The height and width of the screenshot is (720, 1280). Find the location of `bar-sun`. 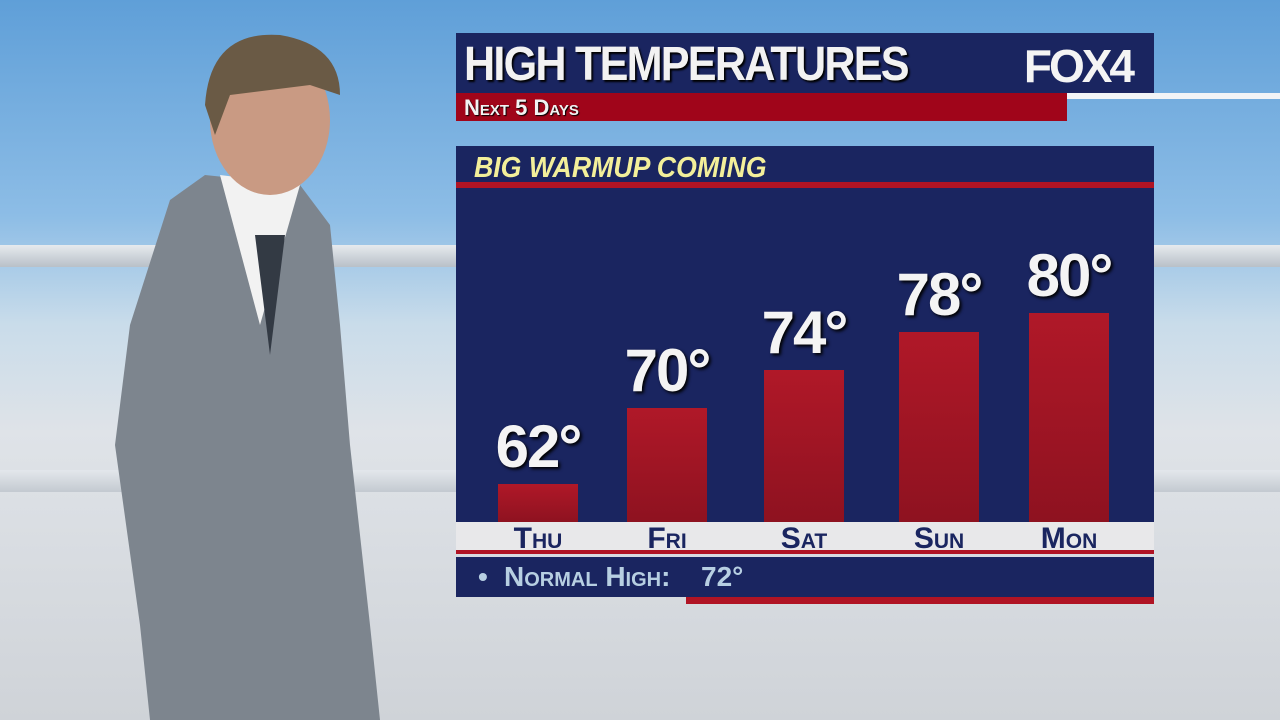

bar-sun is located at coordinates (939, 427).